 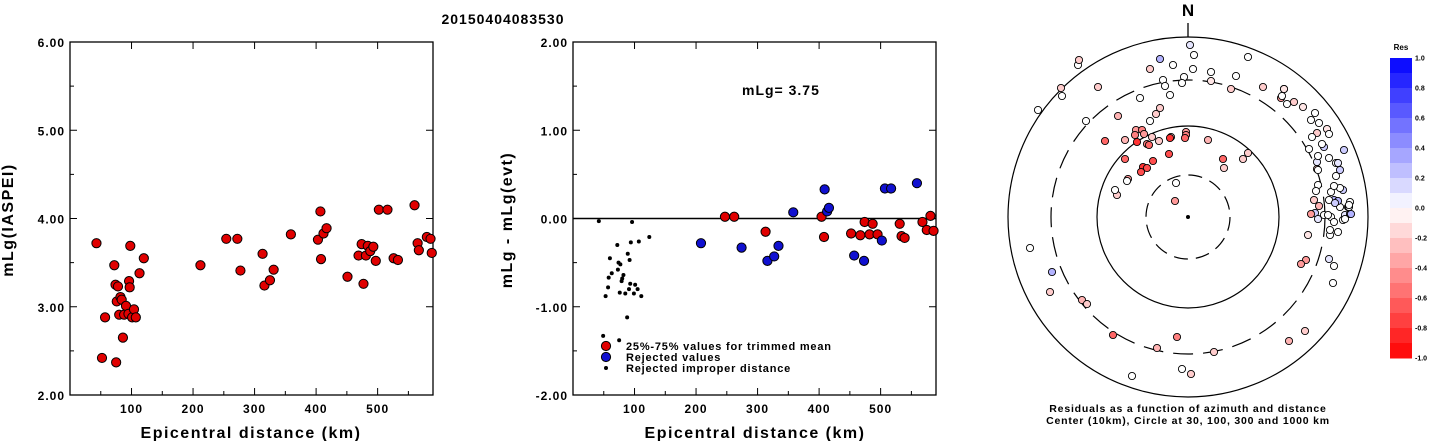 I want to click on legend-marker-rejected, so click(x=606, y=357).